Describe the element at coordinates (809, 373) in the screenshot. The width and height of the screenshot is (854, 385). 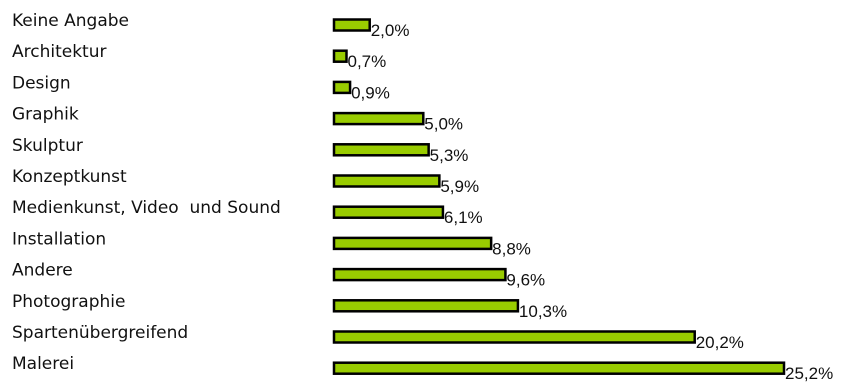
I see `value-label: 25,2%` at that location.